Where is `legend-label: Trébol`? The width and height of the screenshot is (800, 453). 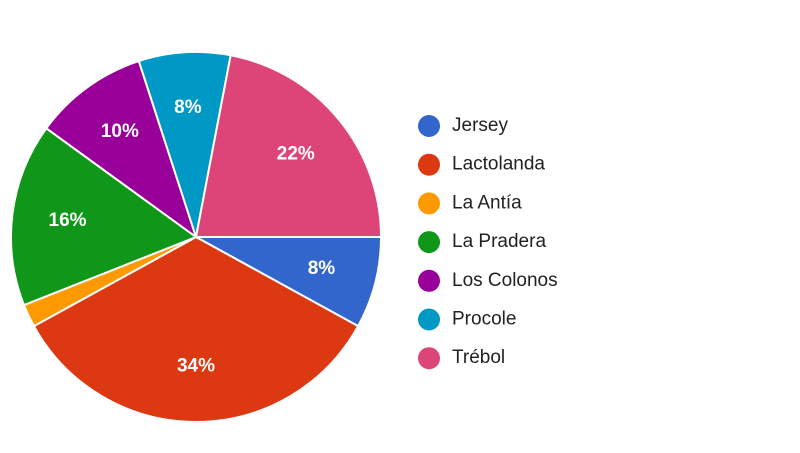 legend-label: Trébol is located at coordinates (478, 357).